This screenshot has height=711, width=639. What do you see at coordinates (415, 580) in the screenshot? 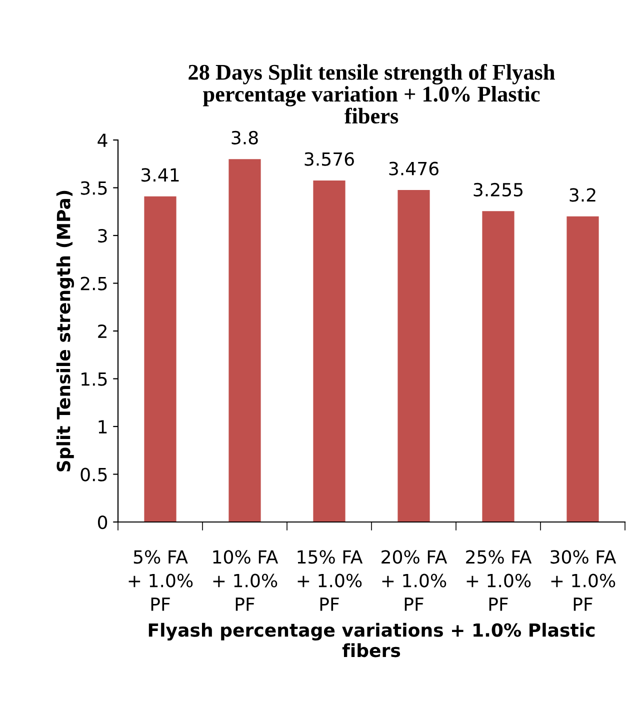
I see `x-tick-label: 20% FA + 1.0% PF` at bounding box center [415, 580].